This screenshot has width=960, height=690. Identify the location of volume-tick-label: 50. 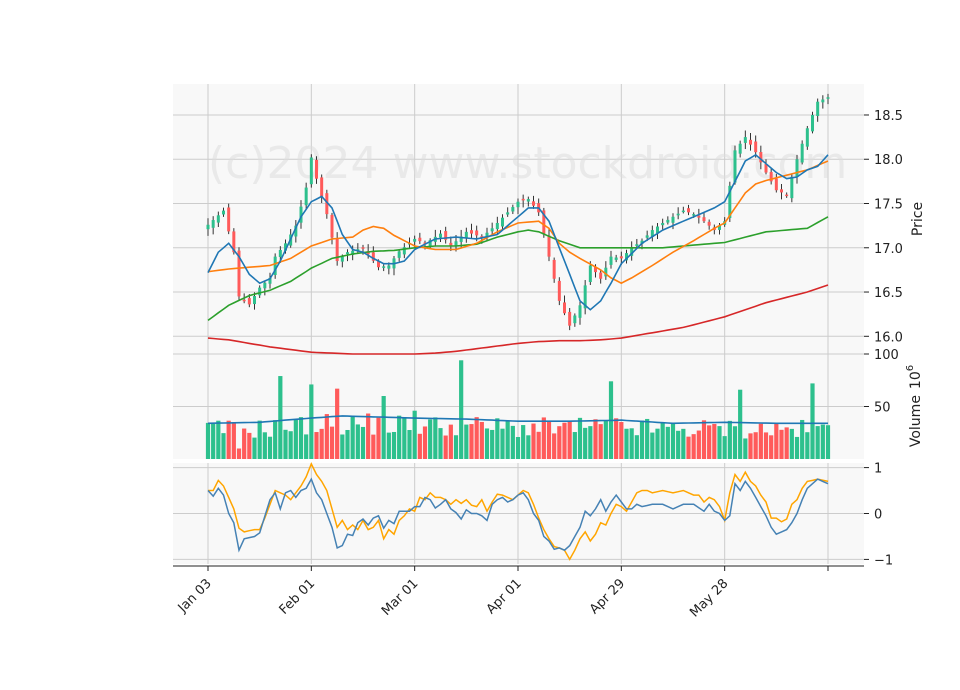
(882, 408).